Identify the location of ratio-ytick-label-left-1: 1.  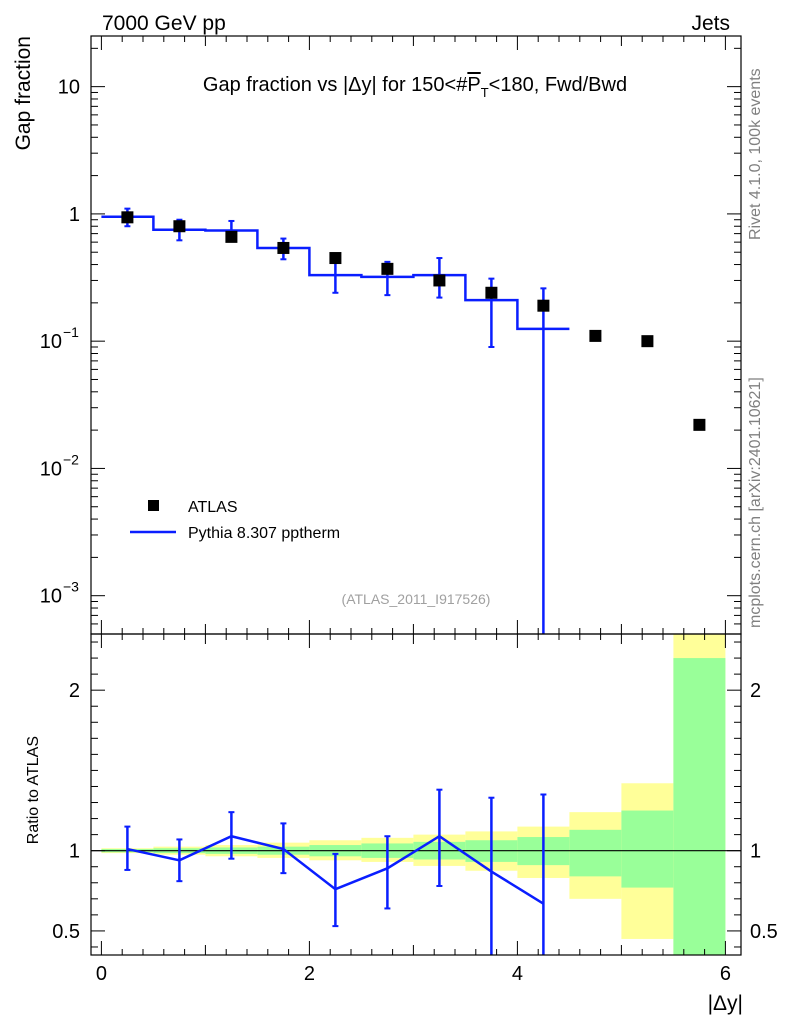
(74, 852).